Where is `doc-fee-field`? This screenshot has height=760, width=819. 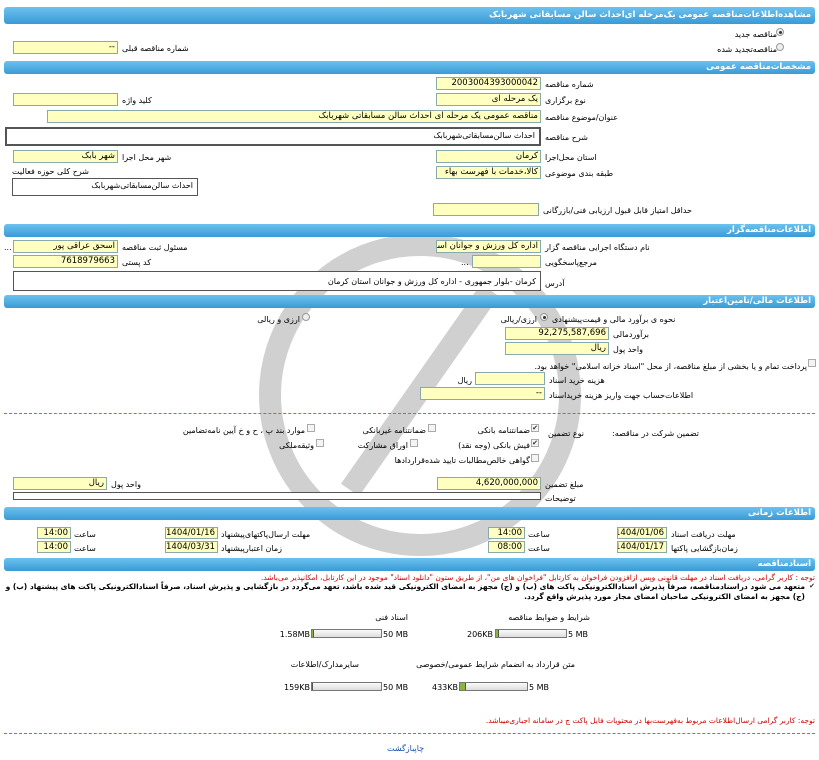
doc-fee-field is located at coordinates (510, 378).